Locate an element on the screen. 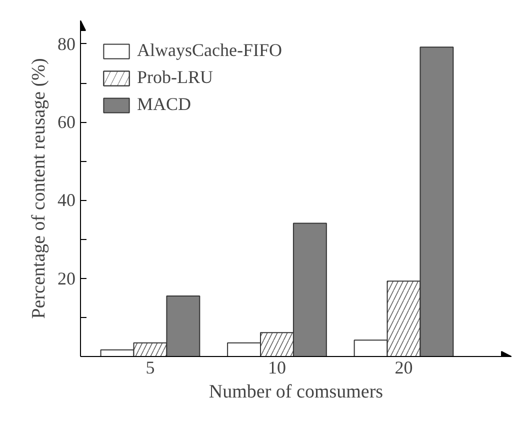  y-tick-label: 40 is located at coordinates (67, 200).